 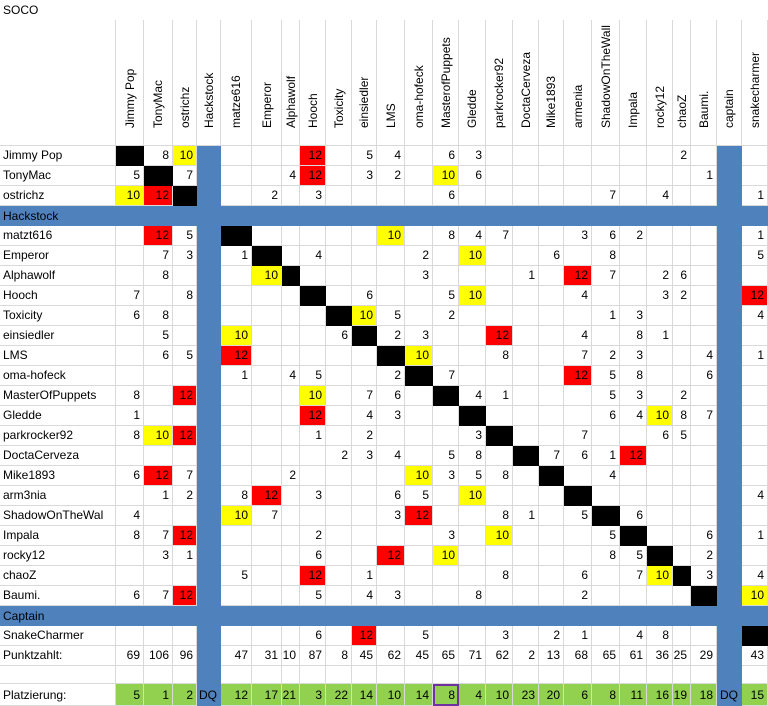 I want to click on total-cell: 62, so click(x=499, y=656).